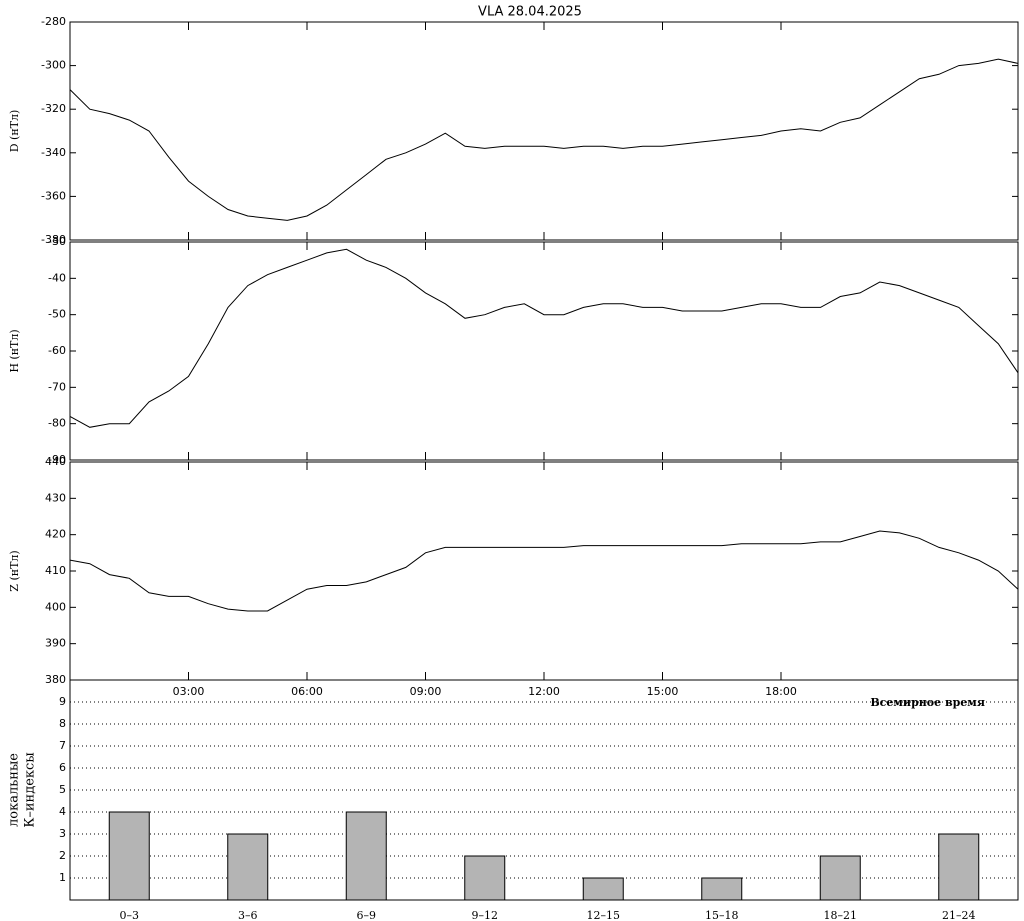  I want to click on y-axis-label: Z (нТл), so click(14, 570).